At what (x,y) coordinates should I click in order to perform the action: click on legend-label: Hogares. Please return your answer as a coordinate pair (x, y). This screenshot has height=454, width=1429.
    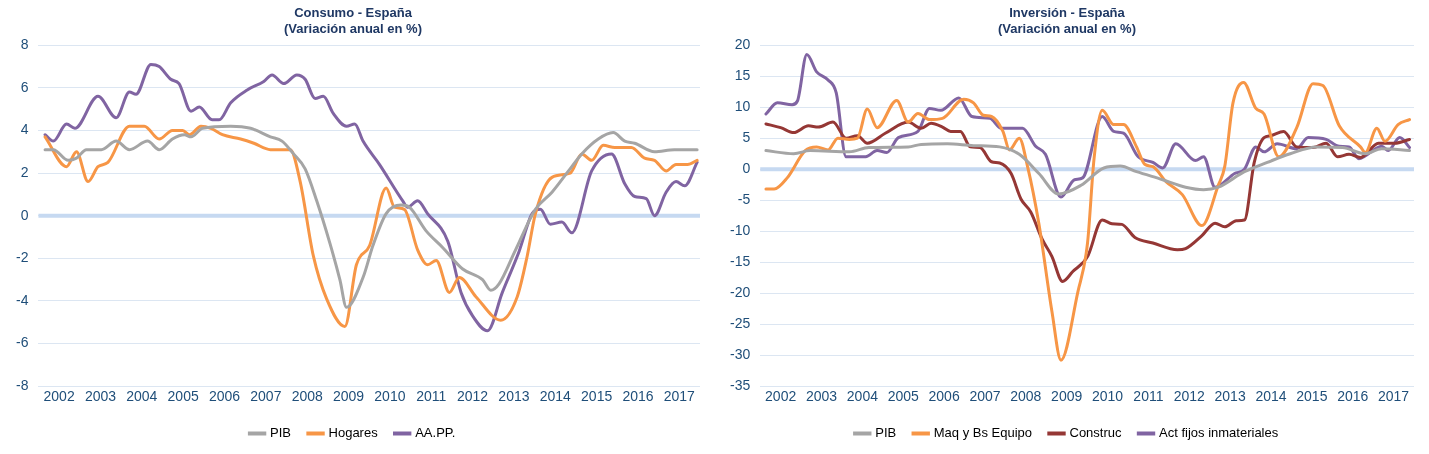
    Looking at the image, I should click on (353, 433).